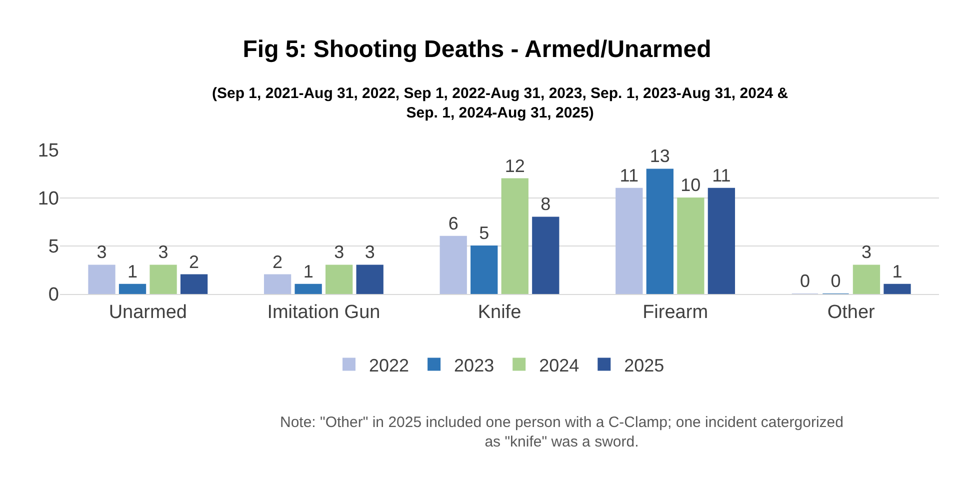 The height and width of the screenshot is (484, 954). Describe the element at coordinates (484, 233) in the screenshot. I see `data-label: 5` at that location.